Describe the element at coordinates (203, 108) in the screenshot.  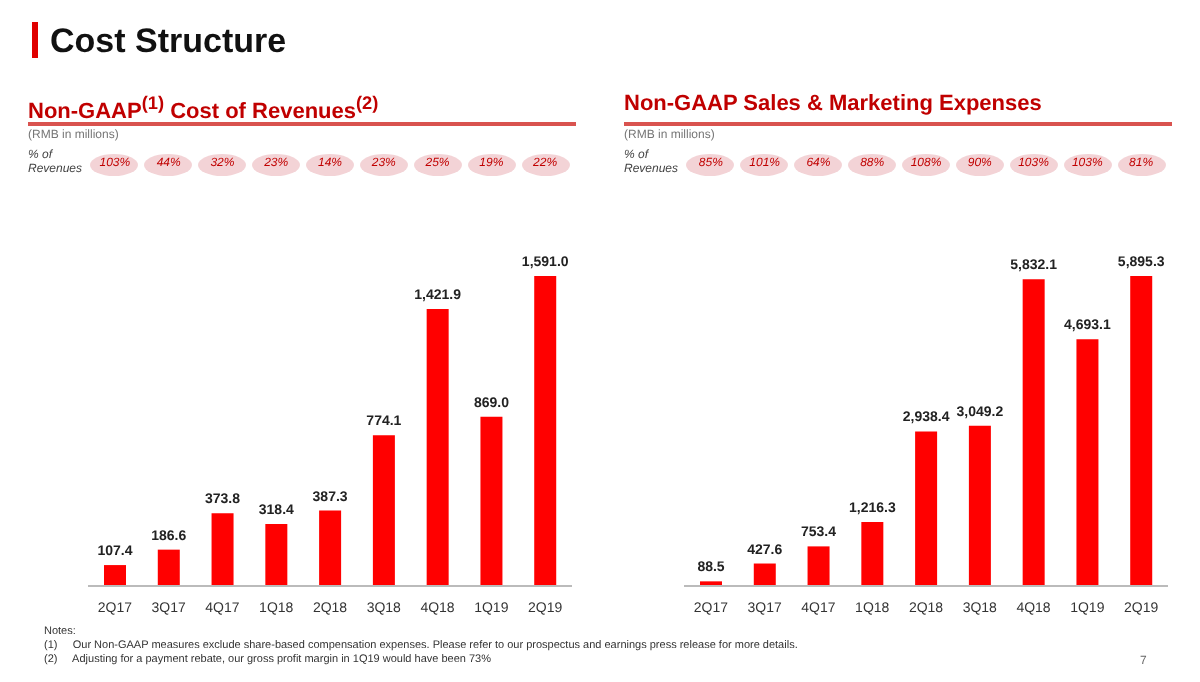
I see `chart-title: Non-GAAP$^{(1)}$ Cost of Revenues$^{(2)}$` at that location.